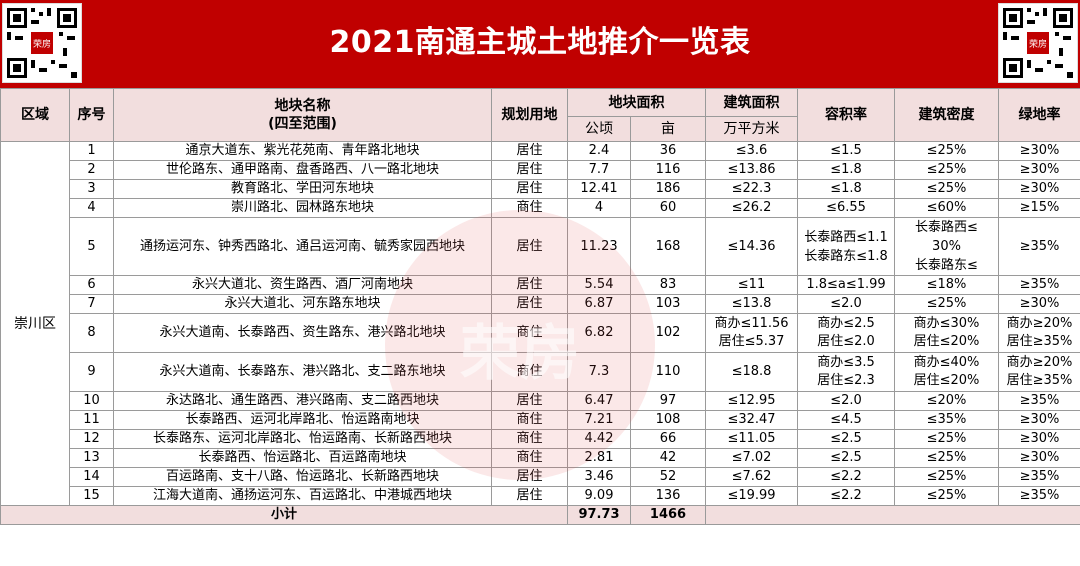 This screenshot has height=566, width=1080. What do you see at coordinates (846, 341) in the screenshot?
I see `cell-far-line2: 居住≤2.0` at bounding box center [846, 341].